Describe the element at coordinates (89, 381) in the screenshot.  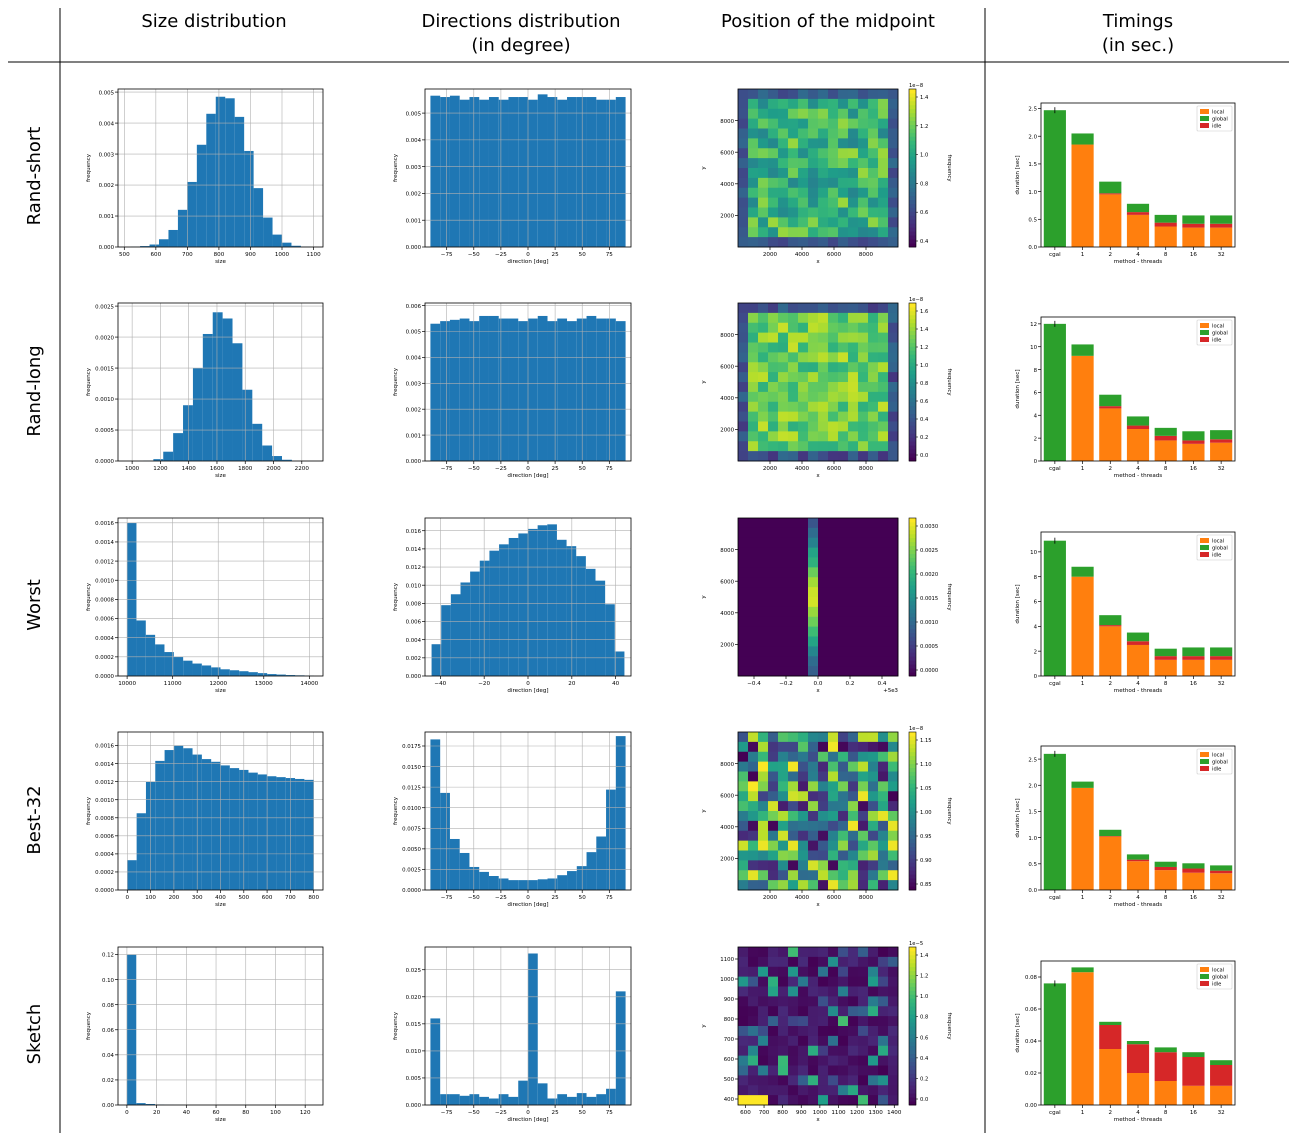
I see `axis-label-y: frequency` at that location.